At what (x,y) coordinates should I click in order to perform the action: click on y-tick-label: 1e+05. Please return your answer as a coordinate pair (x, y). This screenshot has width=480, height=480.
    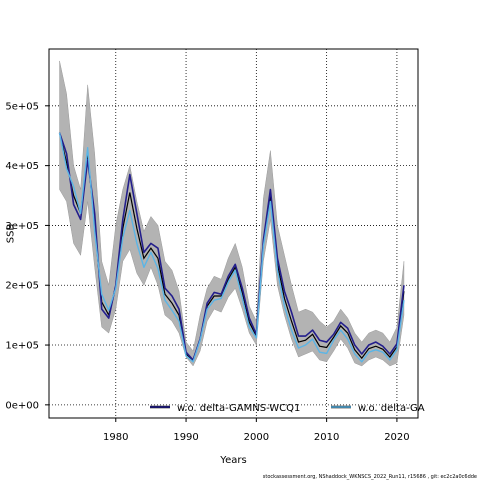
    Looking at the image, I should click on (22, 346).